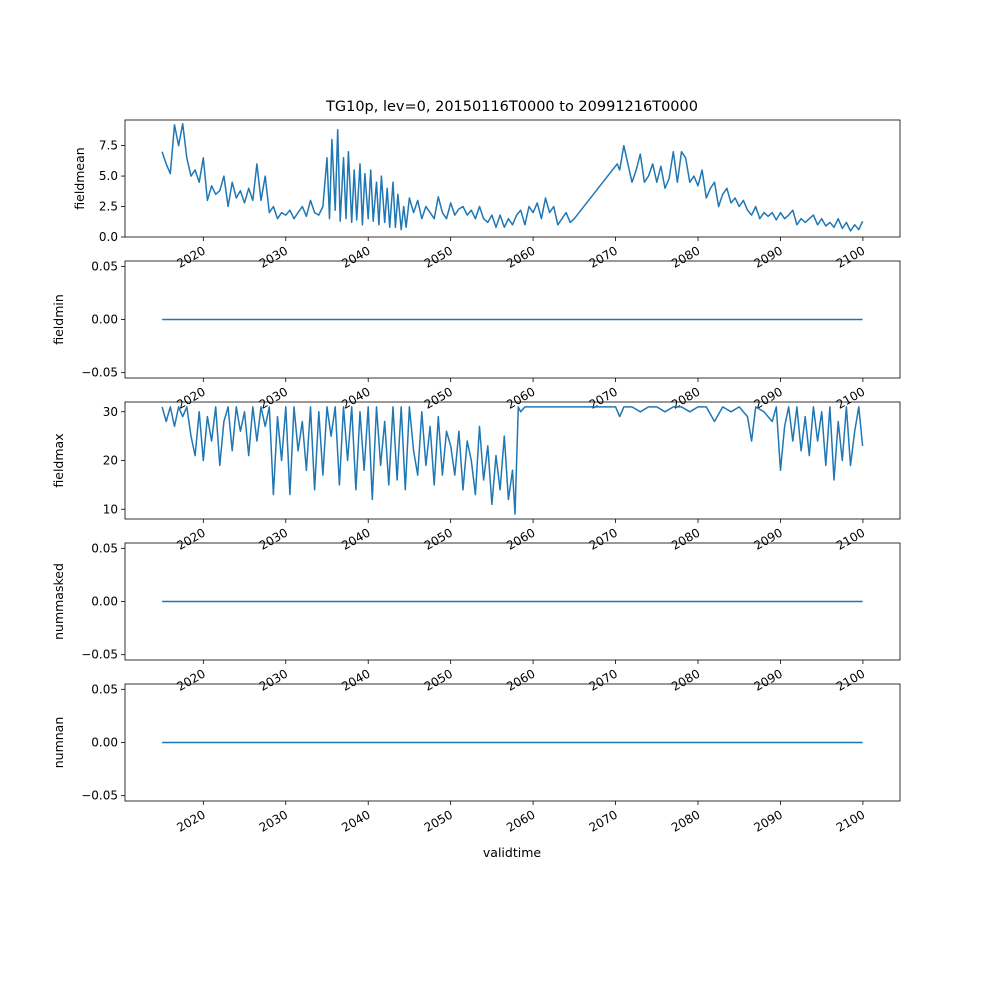 The image size is (1000, 1000). Describe the element at coordinates (58, 743) in the screenshot. I see `y-axis-label: numnan` at that location.